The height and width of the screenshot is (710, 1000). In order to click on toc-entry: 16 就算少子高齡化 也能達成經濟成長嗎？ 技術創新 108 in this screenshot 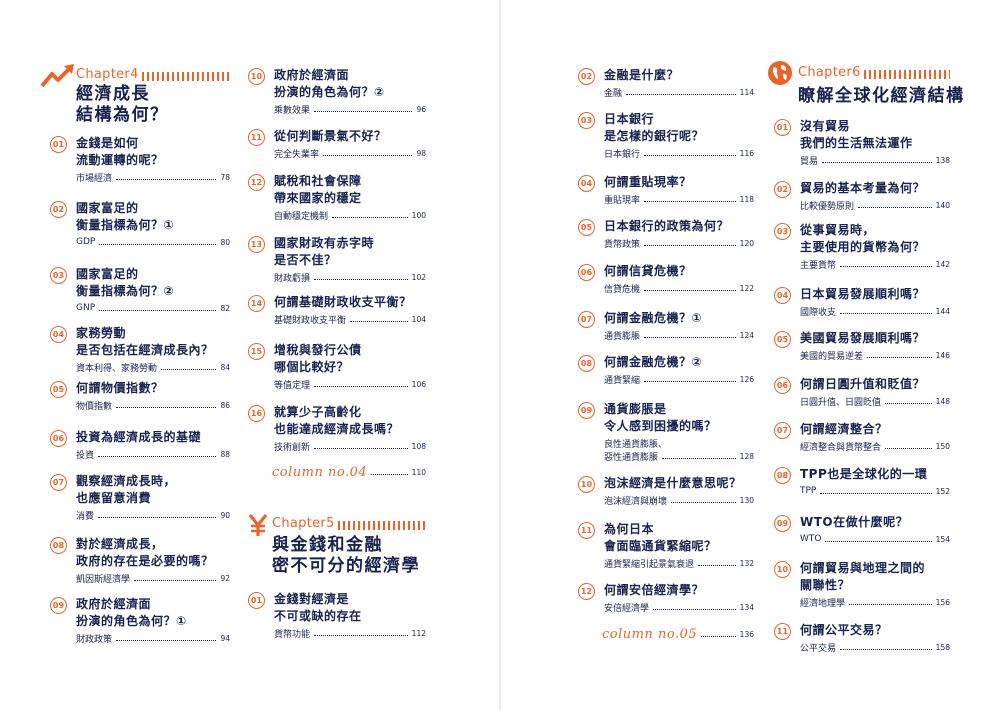, I will do `click(337, 429)`.